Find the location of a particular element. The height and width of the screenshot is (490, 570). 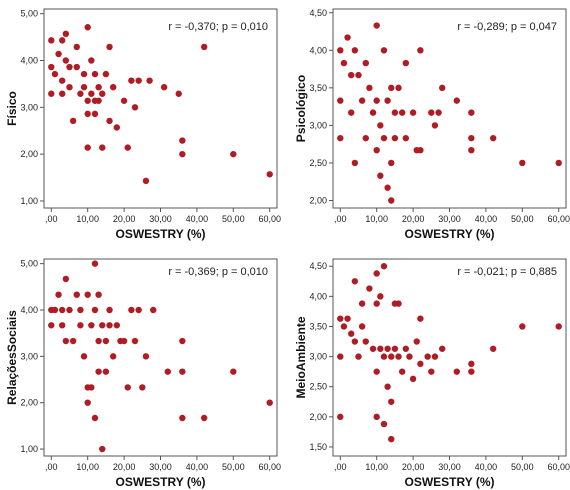

y-tick-label: 3,50 is located at coordinates (318, 88).